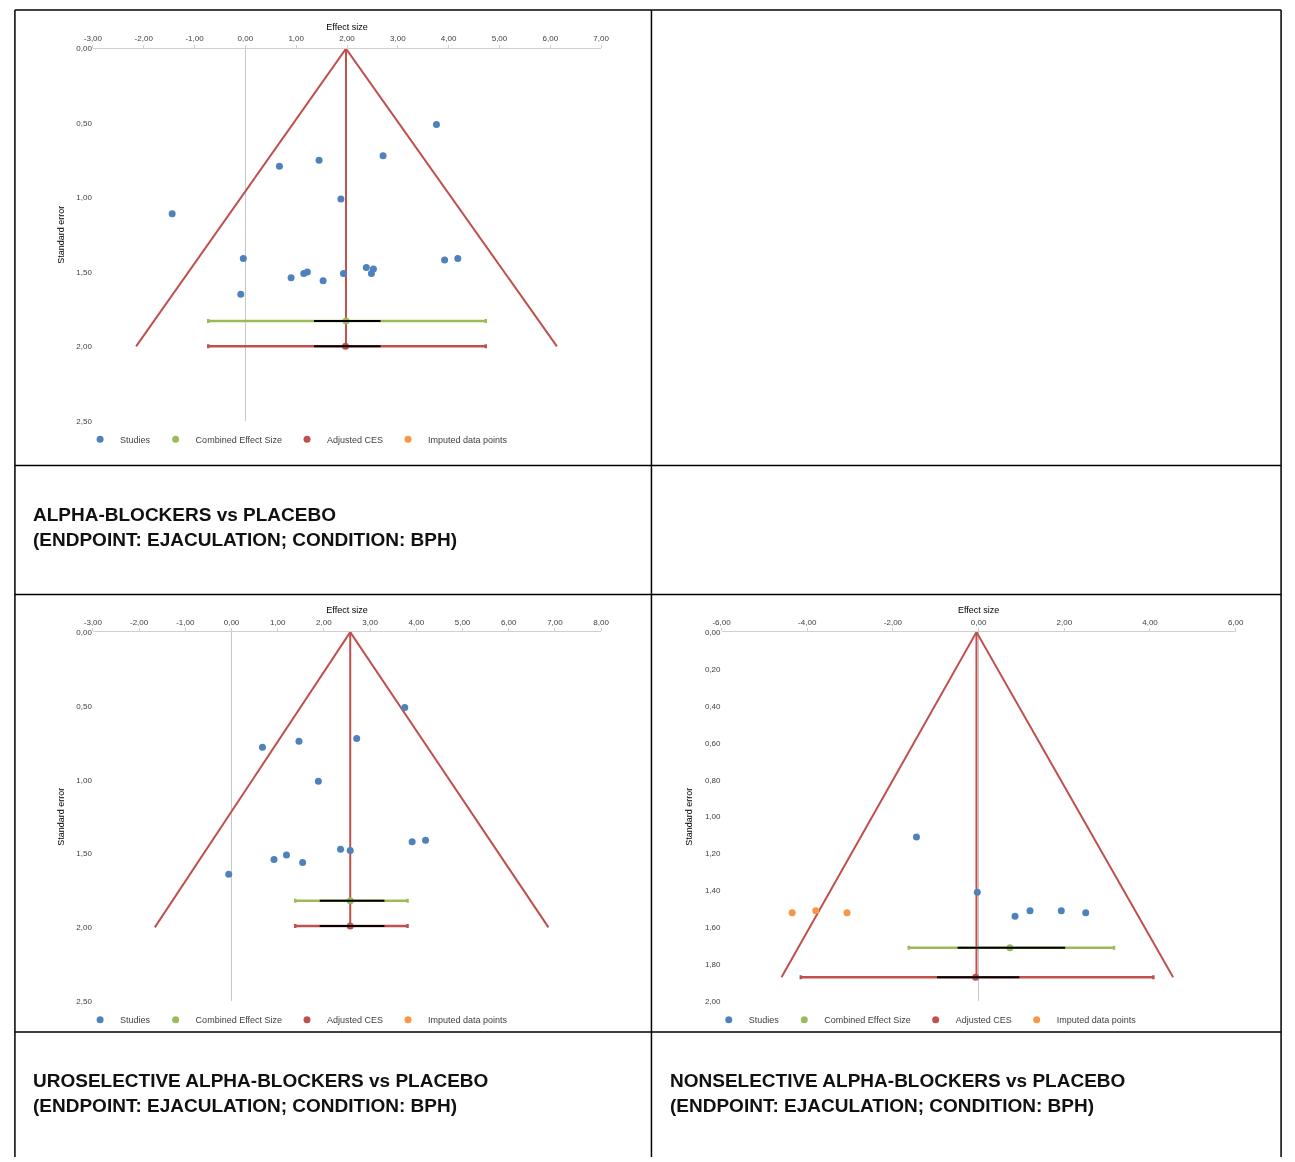 The width and height of the screenshot is (1295, 1162). Describe the element at coordinates (713, 743) in the screenshot. I see `y-tick-label: 0,60` at that location.